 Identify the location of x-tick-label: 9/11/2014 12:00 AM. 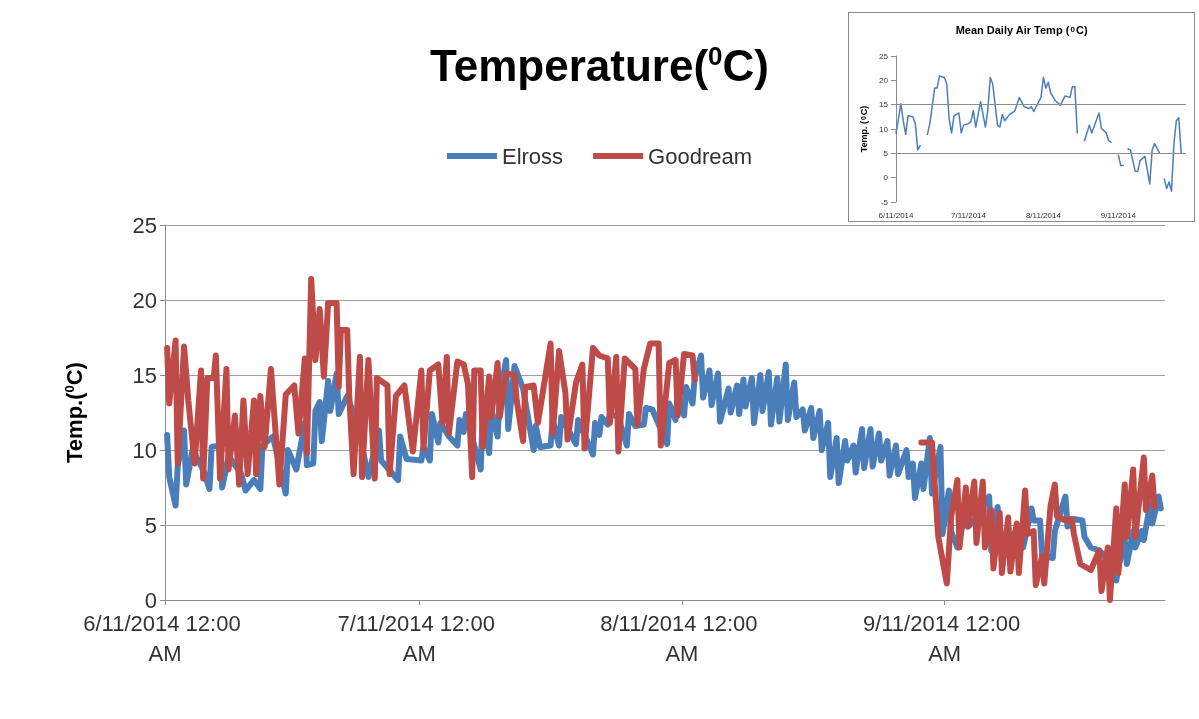
(944, 638).